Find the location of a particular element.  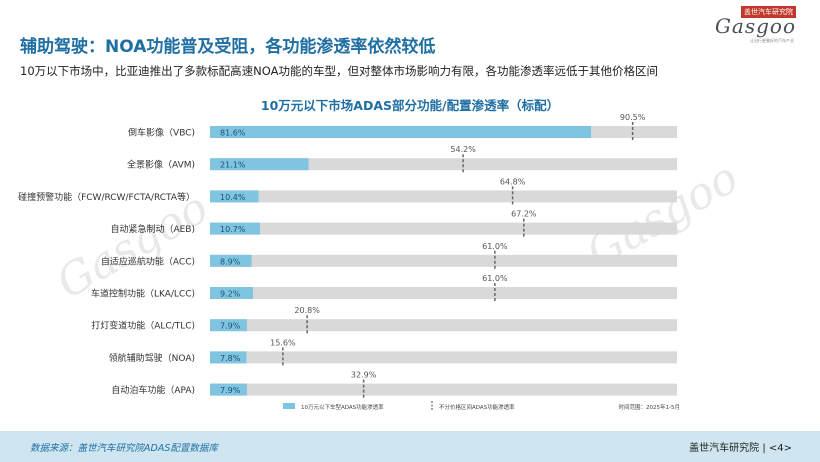

bar-label-sub10w-1: 21.1% is located at coordinates (233, 165).